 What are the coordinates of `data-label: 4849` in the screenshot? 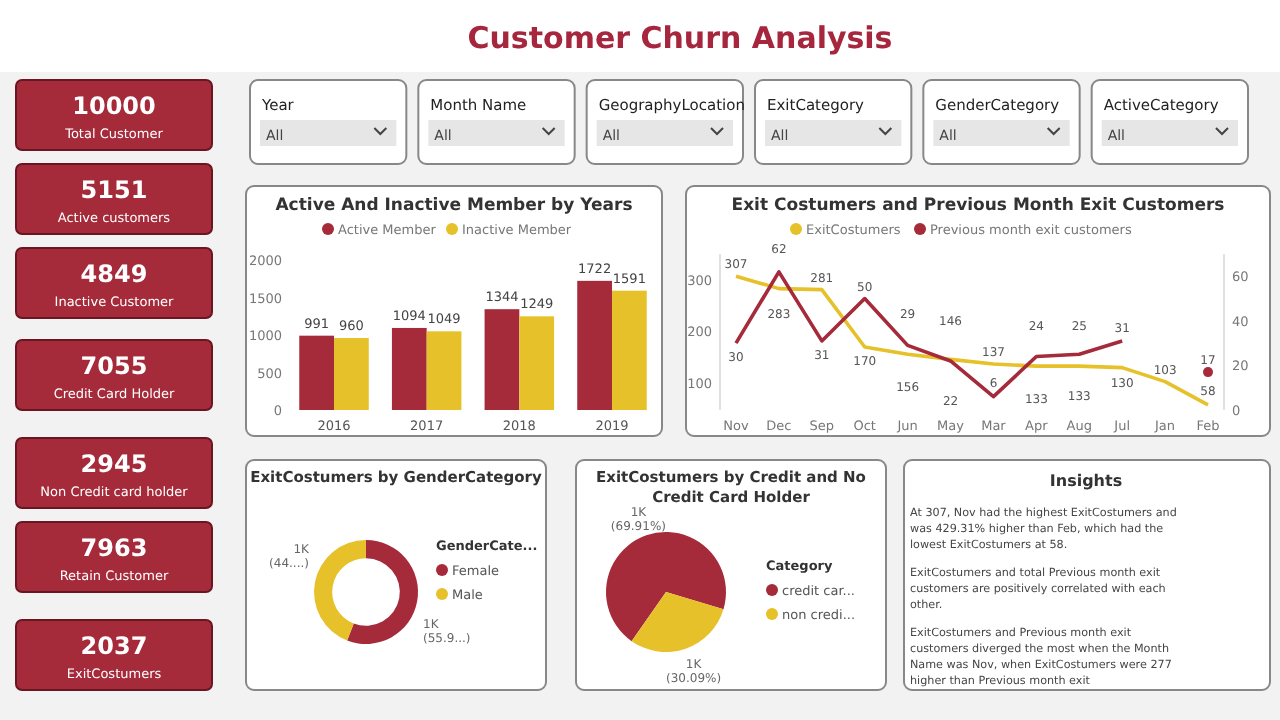 It's located at (114, 274).